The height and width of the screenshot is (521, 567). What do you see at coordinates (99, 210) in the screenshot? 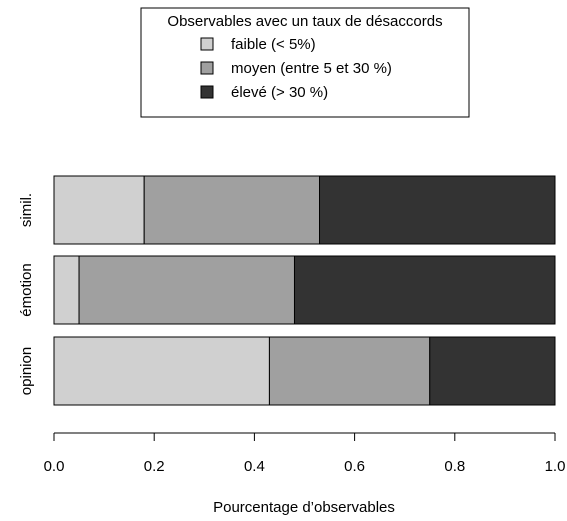
I see `bar-simil.-1` at bounding box center [99, 210].